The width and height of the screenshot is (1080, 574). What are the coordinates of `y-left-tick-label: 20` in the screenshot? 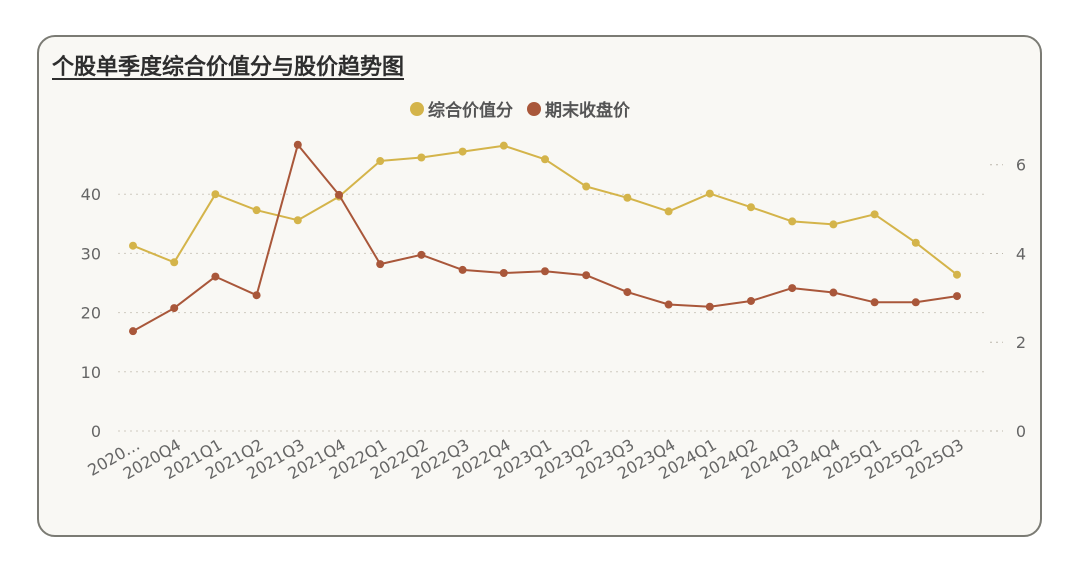 It's located at (91, 313).